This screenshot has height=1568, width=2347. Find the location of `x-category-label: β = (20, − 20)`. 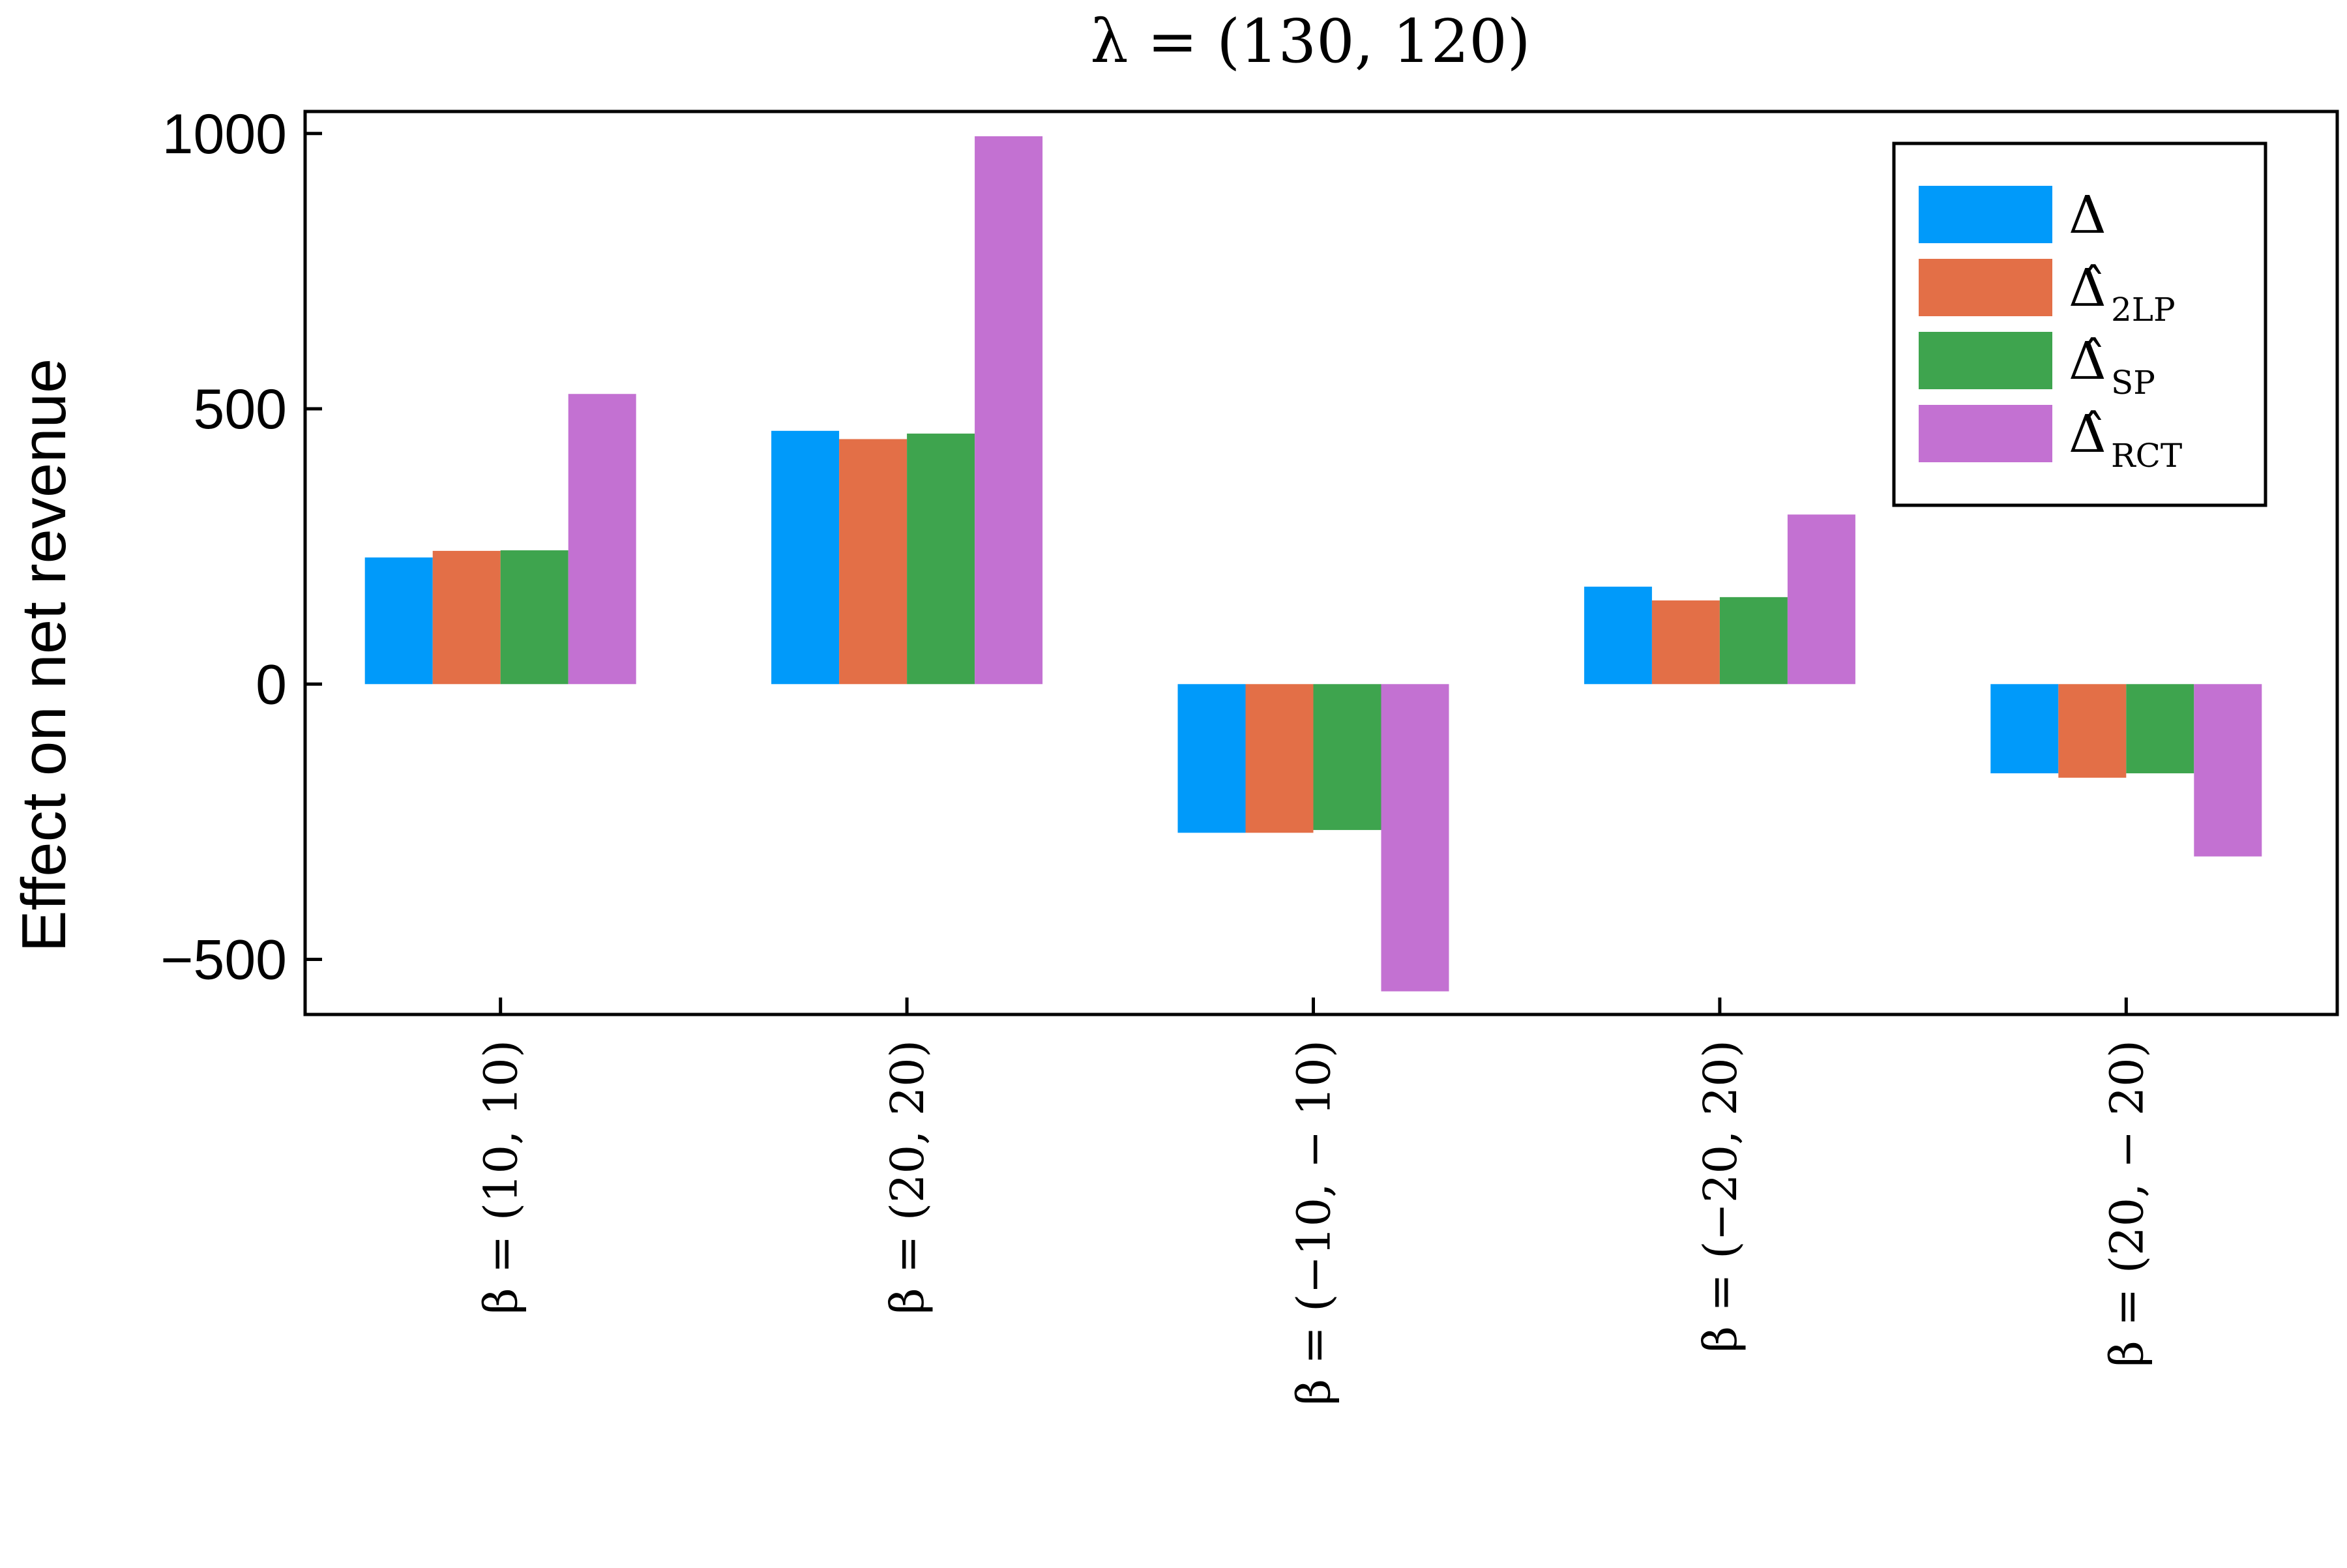

x-category-label: β = (20, − 20) is located at coordinates (2126, 1204).